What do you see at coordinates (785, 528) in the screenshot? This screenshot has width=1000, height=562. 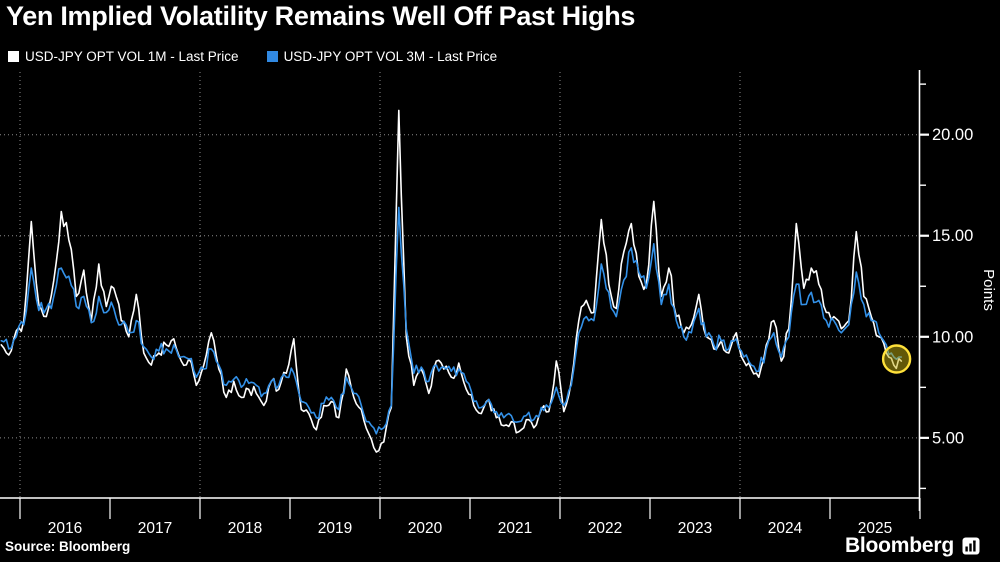 I see `x-year-label: 2024` at bounding box center [785, 528].